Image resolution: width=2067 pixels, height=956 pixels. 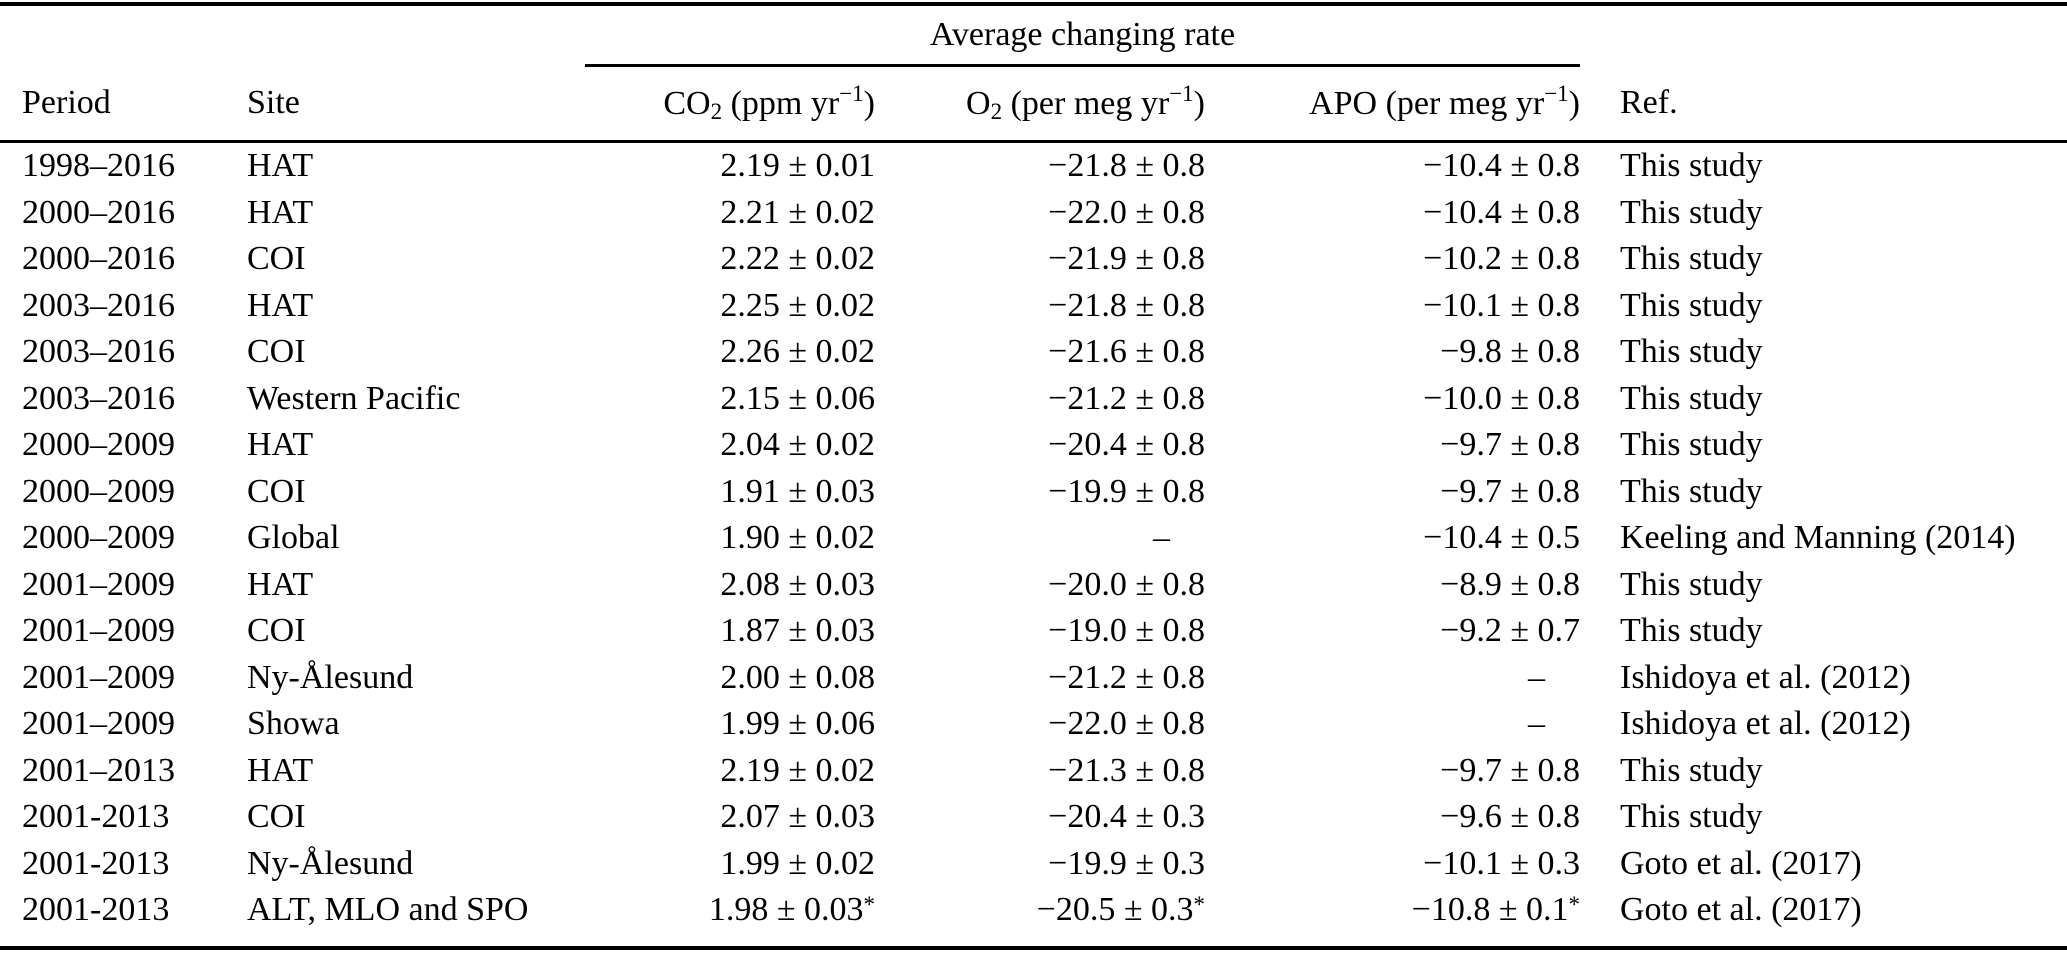 What do you see at coordinates (1556, 93) in the screenshot?
I see `apo-exponent: −1` at bounding box center [1556, 93].